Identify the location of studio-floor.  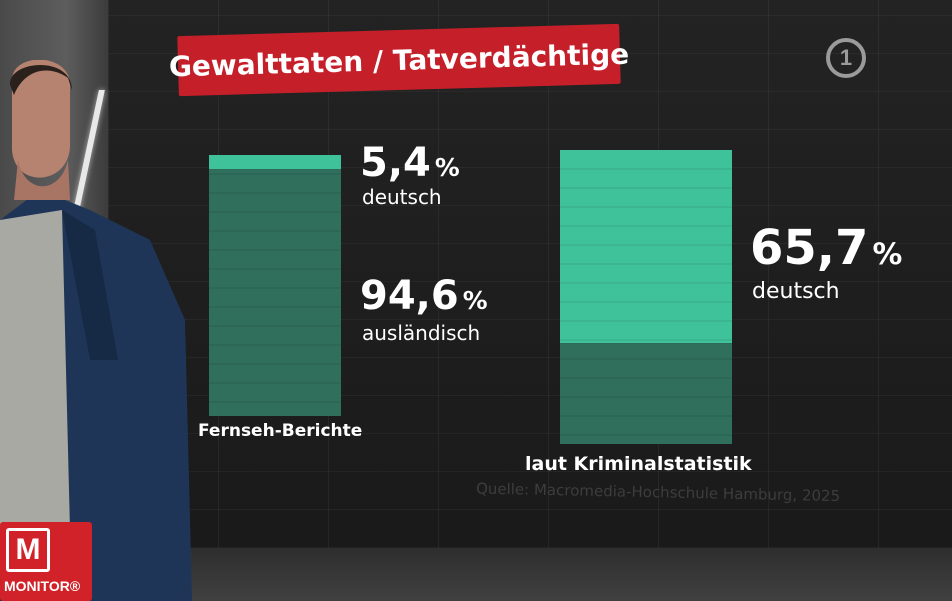
(530, 574).